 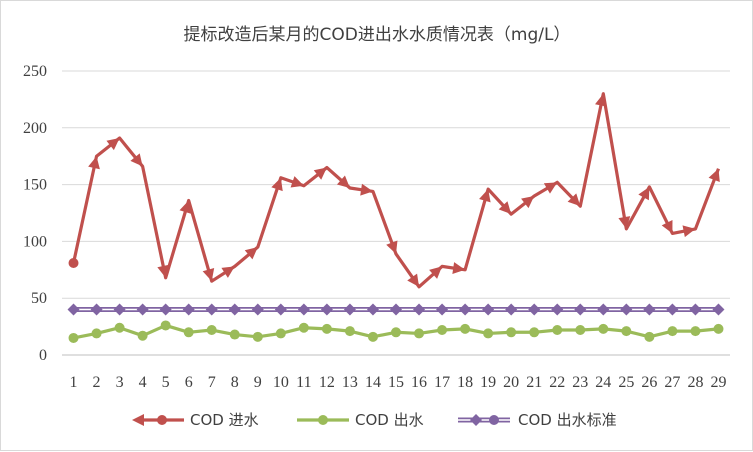 I want to click on legend-label: COD 出水标准, so click(x=567, y=420).